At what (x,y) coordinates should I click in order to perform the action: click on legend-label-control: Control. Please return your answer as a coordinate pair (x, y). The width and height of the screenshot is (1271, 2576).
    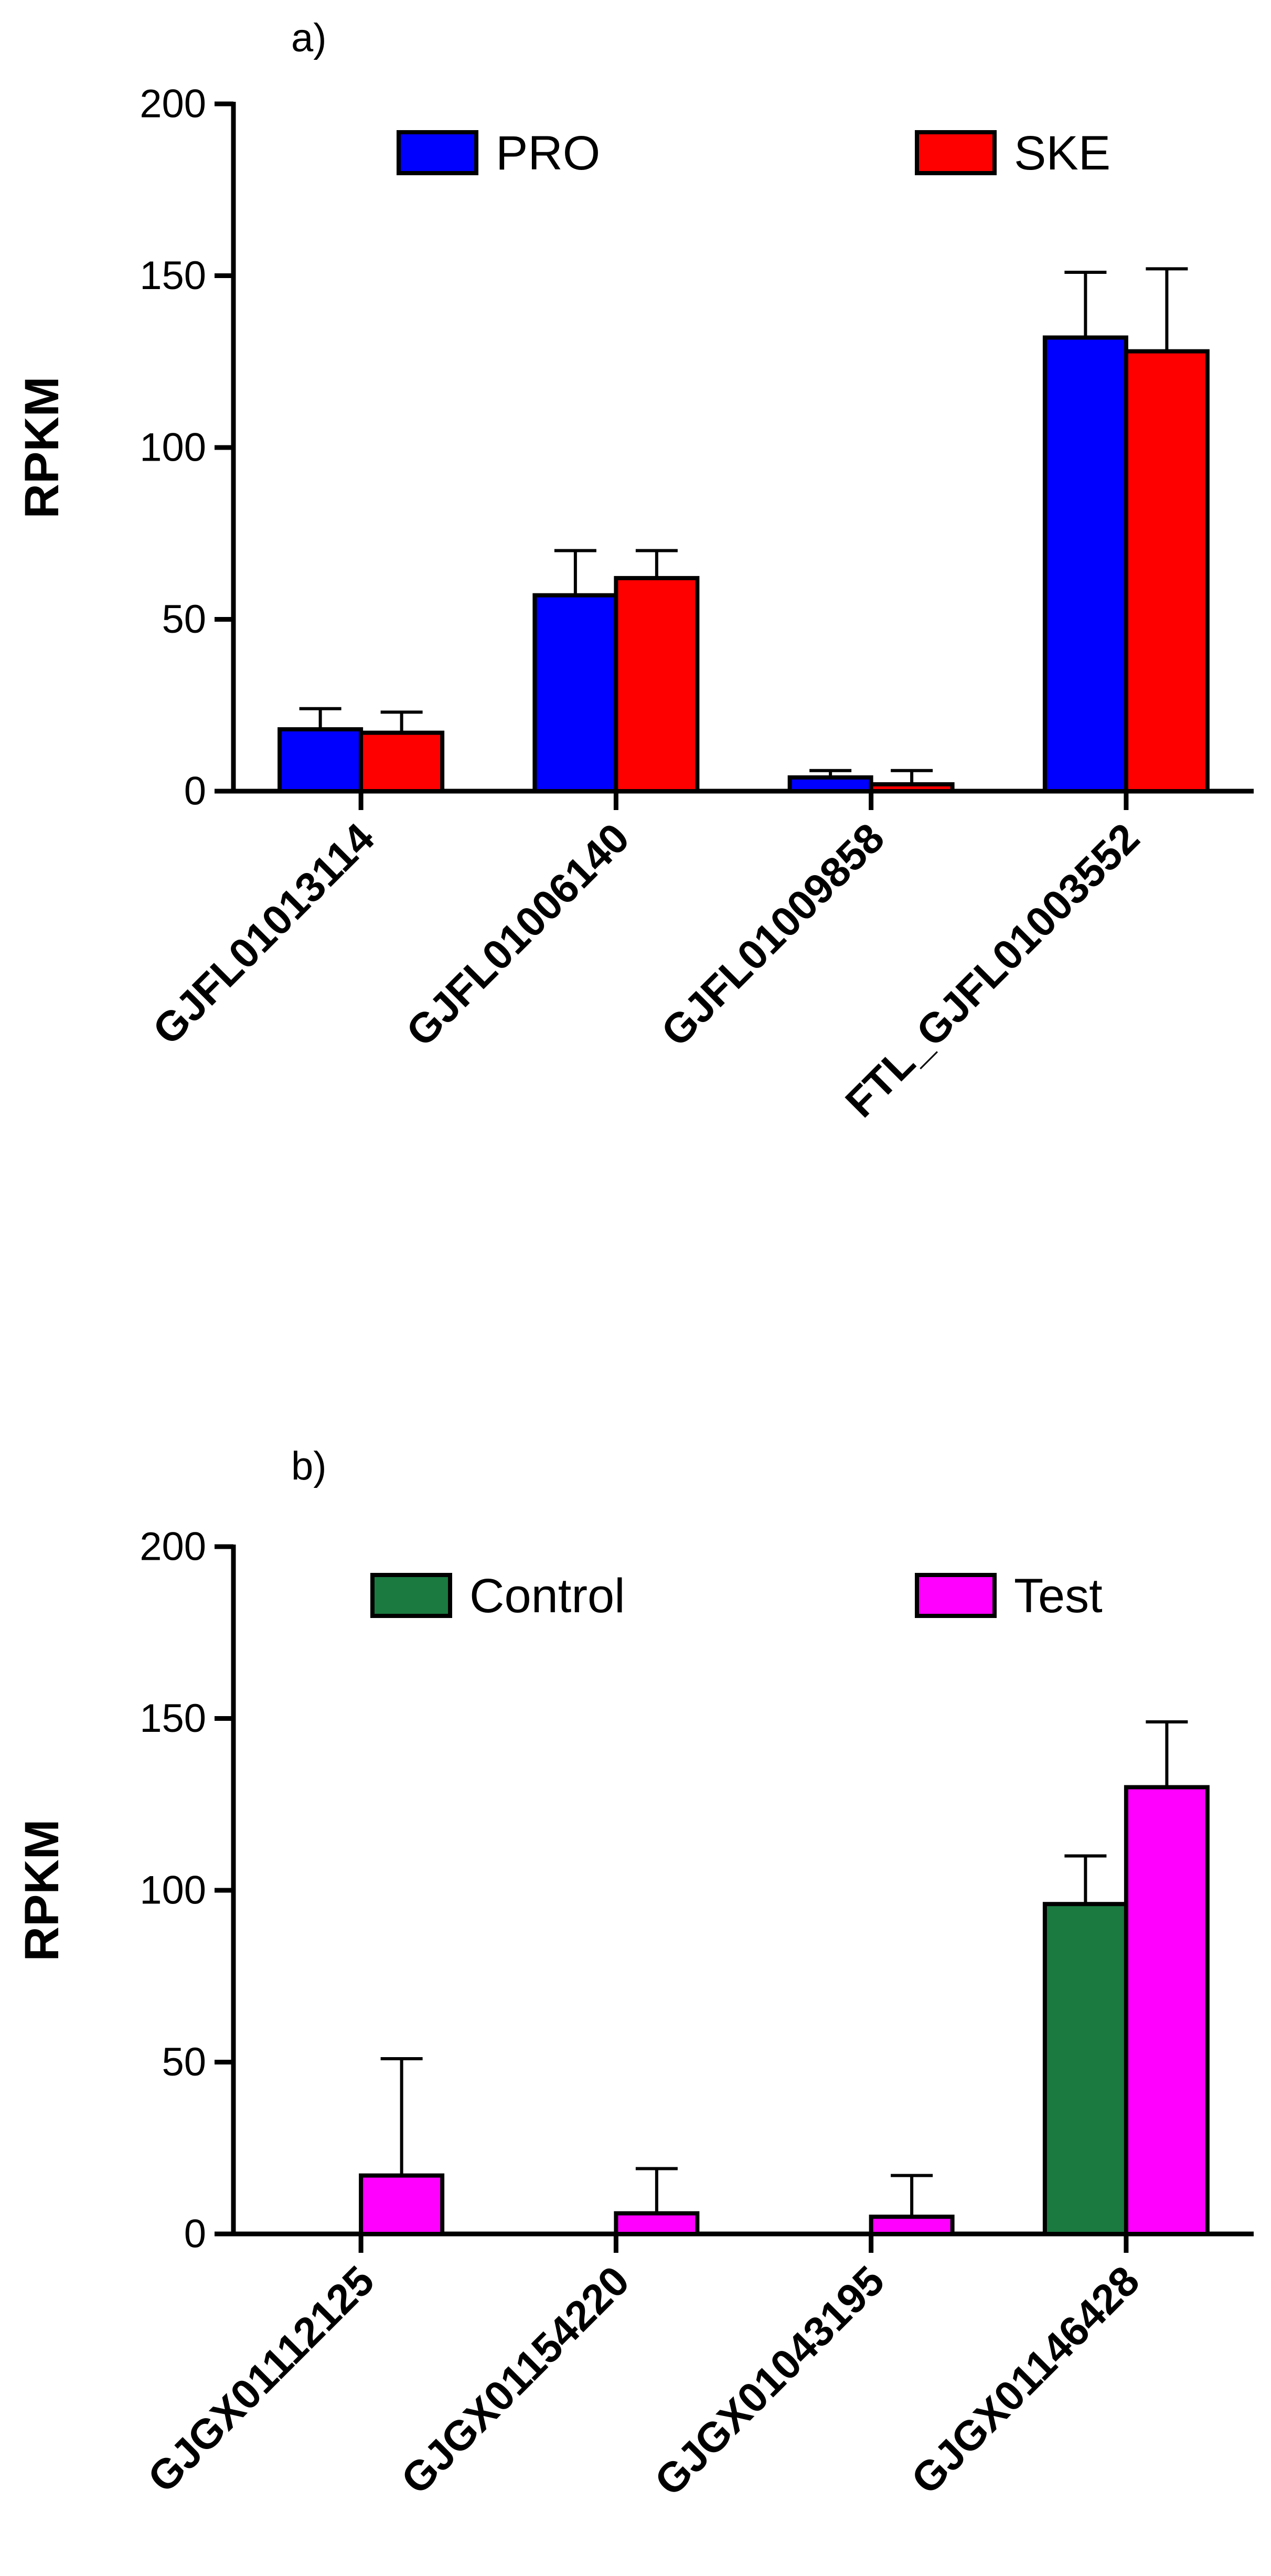
    Looking at the image, I should click on (547, 1596).